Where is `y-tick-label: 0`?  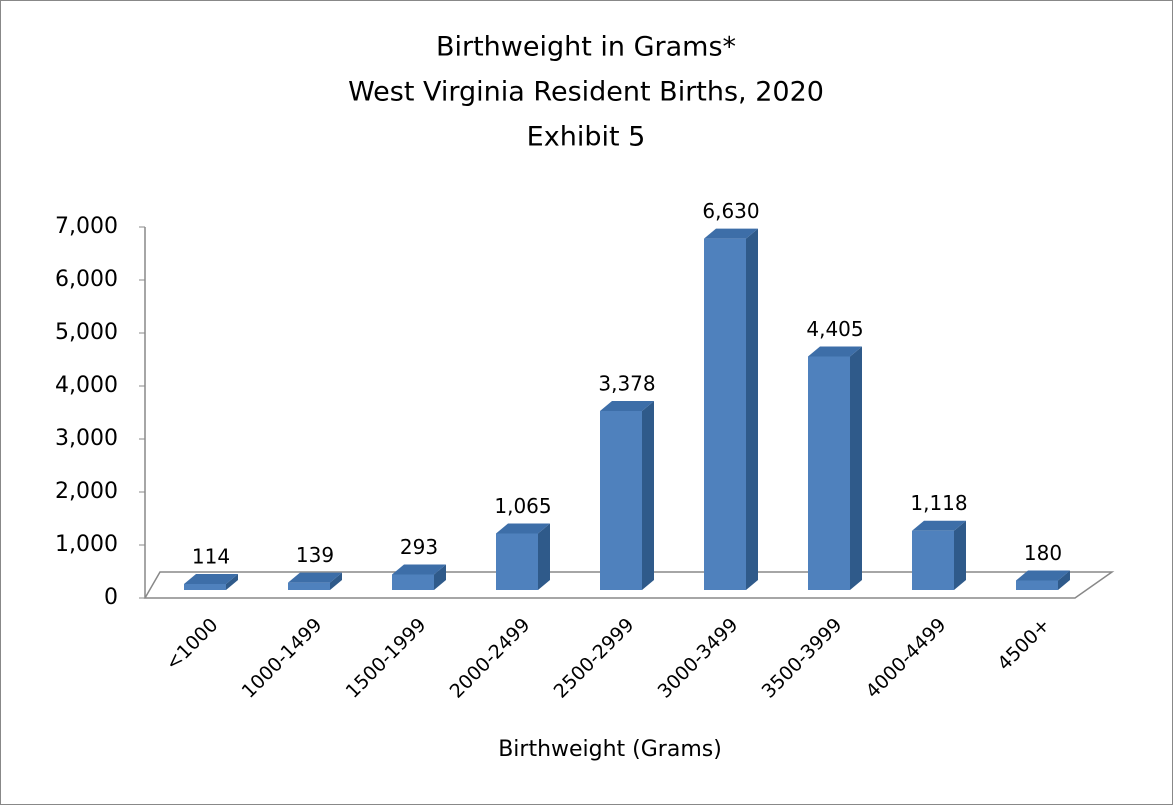 y-tick-label: 0 is located at coordinates (111, 597).